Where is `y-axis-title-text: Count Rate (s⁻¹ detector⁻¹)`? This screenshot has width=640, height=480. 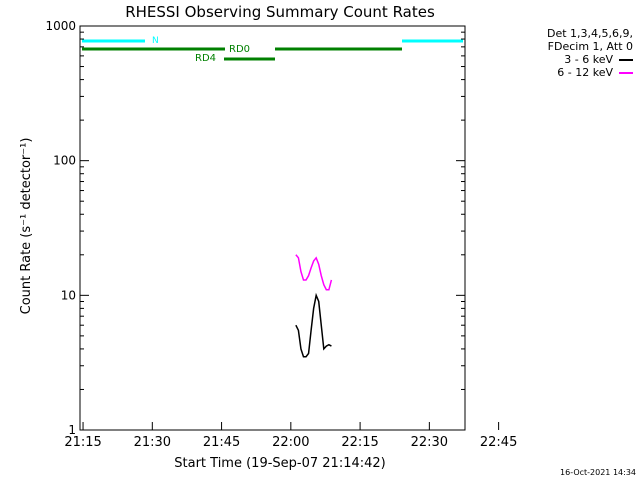 y-axis-title-text: Count Rate (s⁻¹ detector⁻¹) is located at coordinates (26, 226).